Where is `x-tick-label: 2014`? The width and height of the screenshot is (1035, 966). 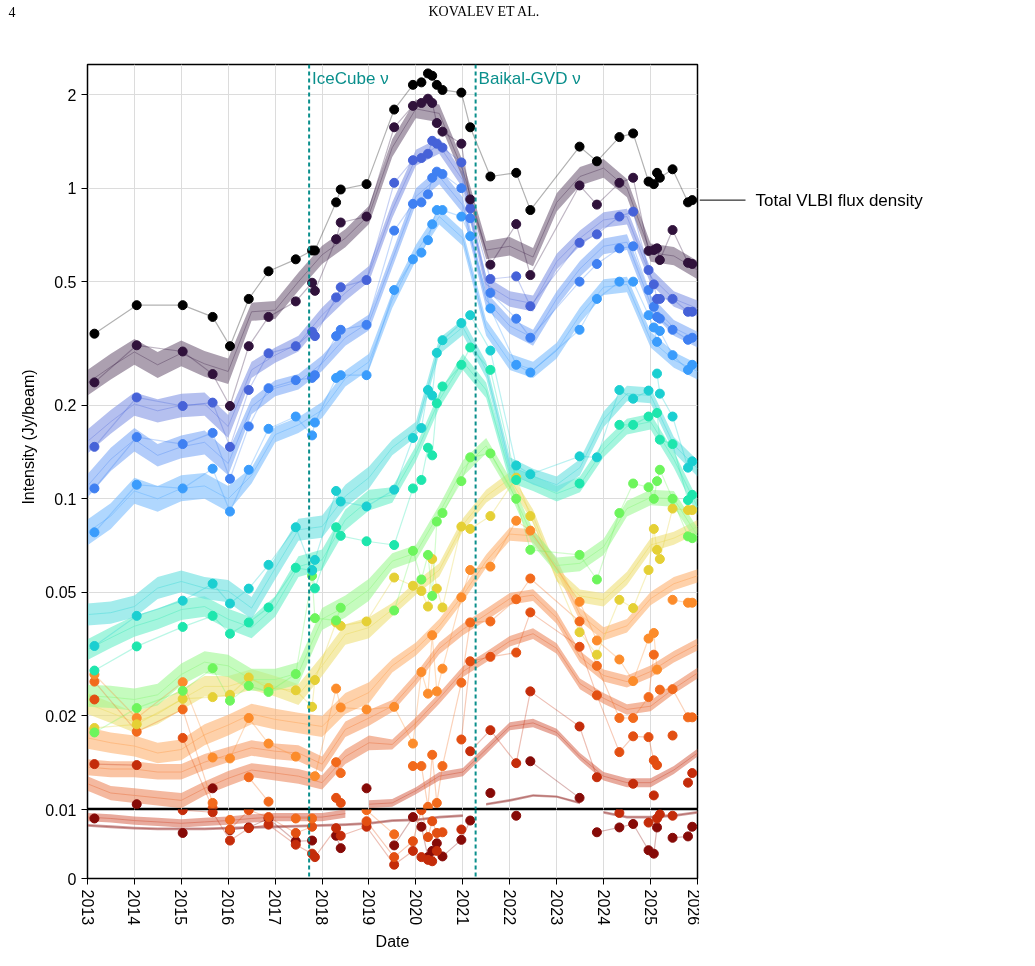
x-tick-label: 2014 is located at coordinates (134, 907).